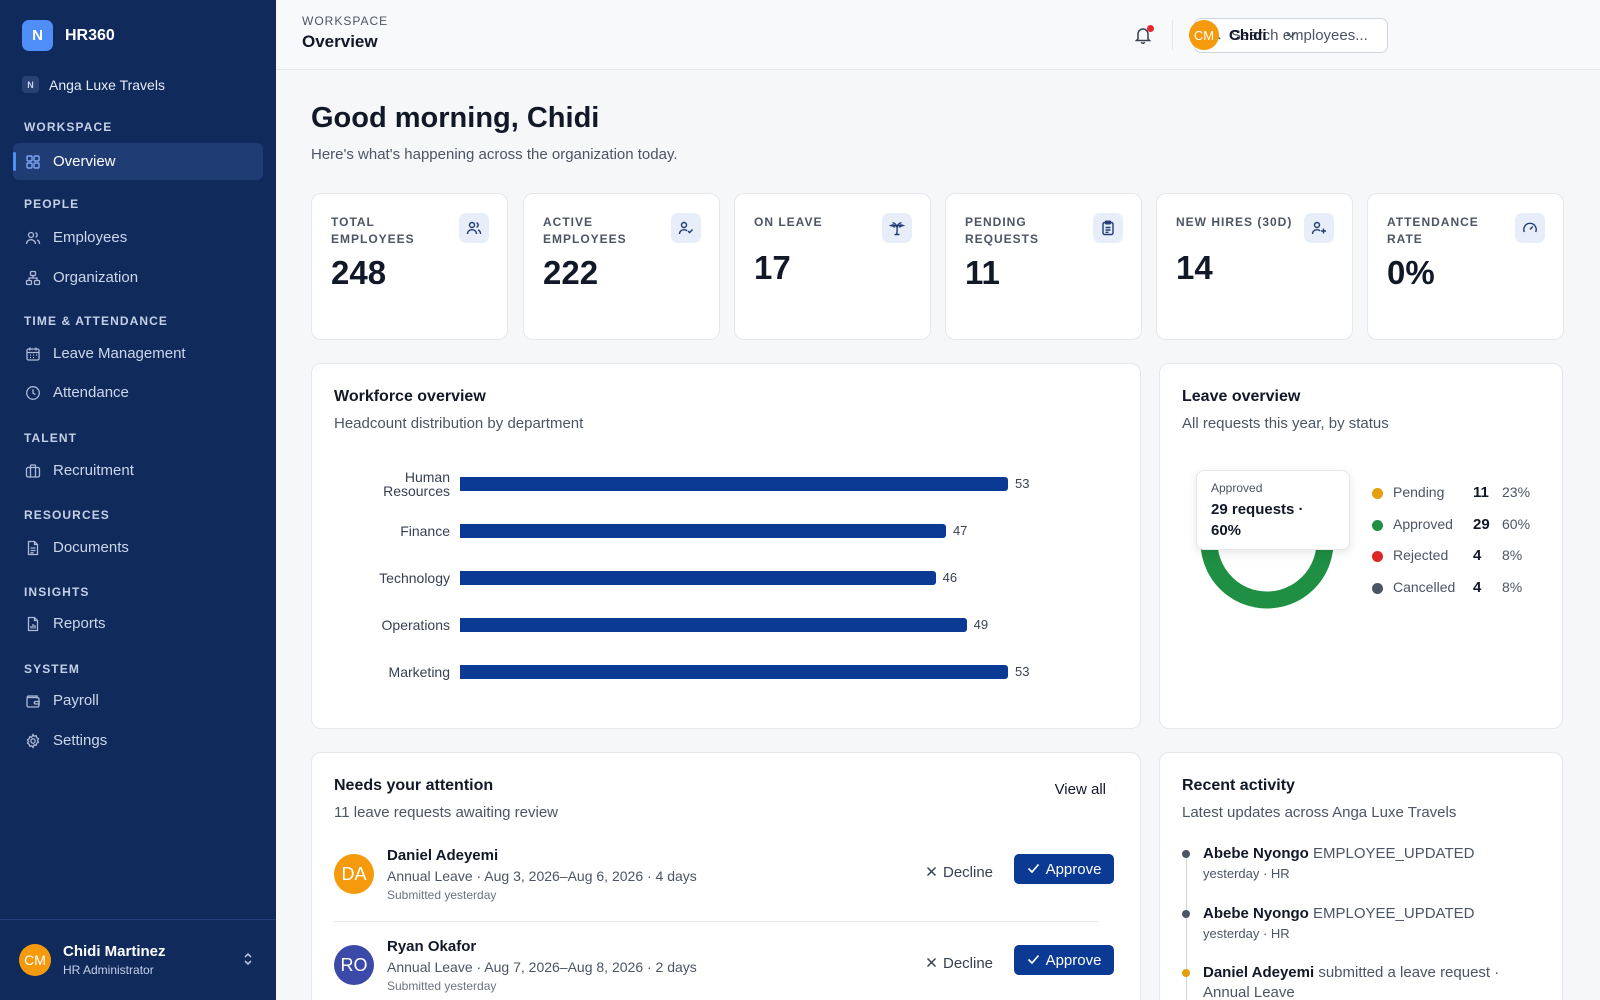 This screenshot has height=1000, width=1600. What do you see at coordinates (91, 547) in the screenshot?
I see `sidebar-item-label: Documents` at bounding box center [91, 547].